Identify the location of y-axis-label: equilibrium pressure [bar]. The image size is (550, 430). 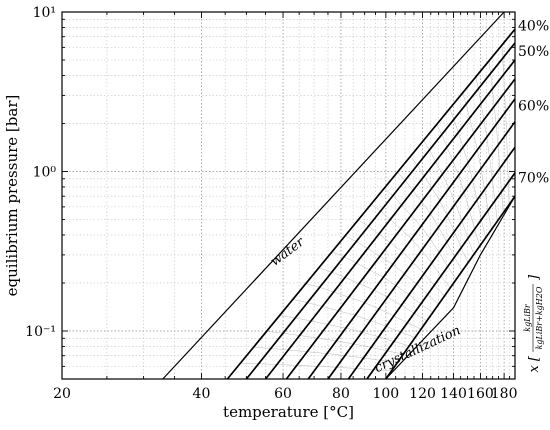
(12, 196).